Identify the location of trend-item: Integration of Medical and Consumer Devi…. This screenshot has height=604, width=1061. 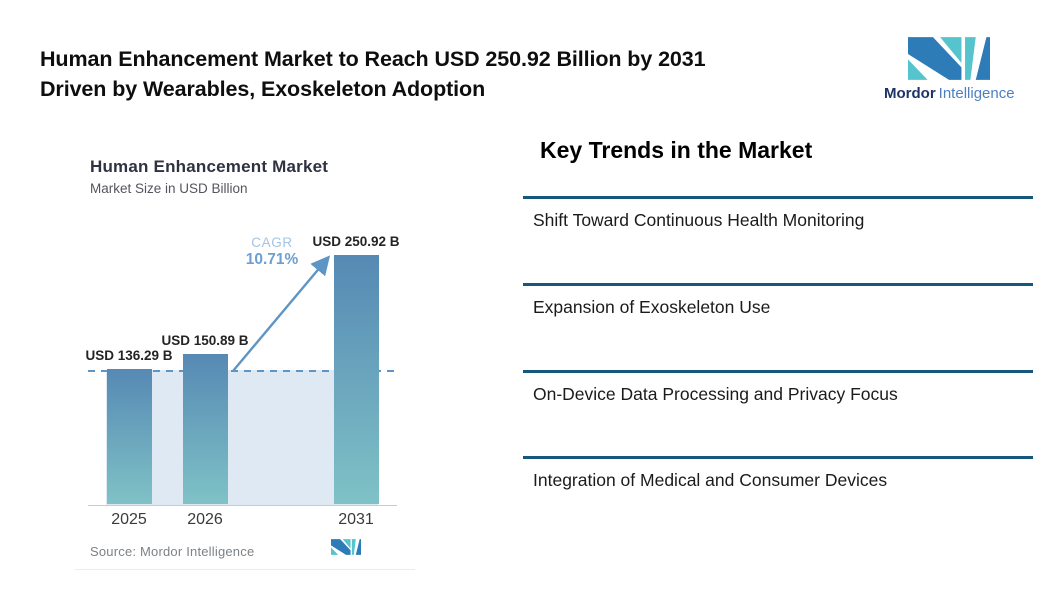
(778, 473).